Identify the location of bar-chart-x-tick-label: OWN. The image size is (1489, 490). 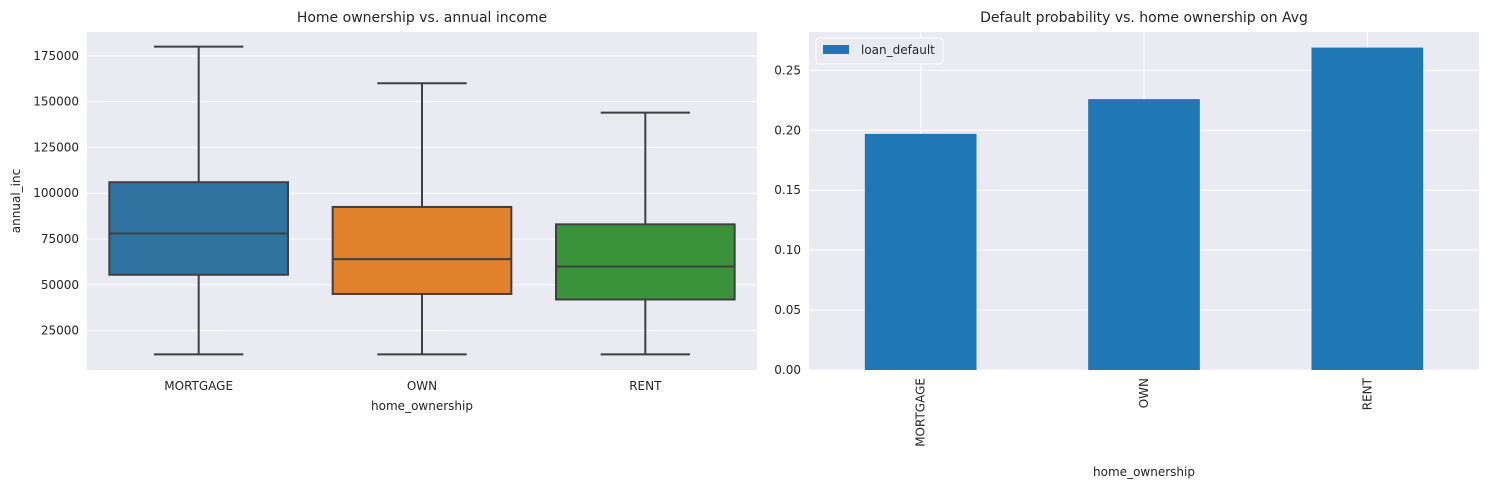
(1144, 393).